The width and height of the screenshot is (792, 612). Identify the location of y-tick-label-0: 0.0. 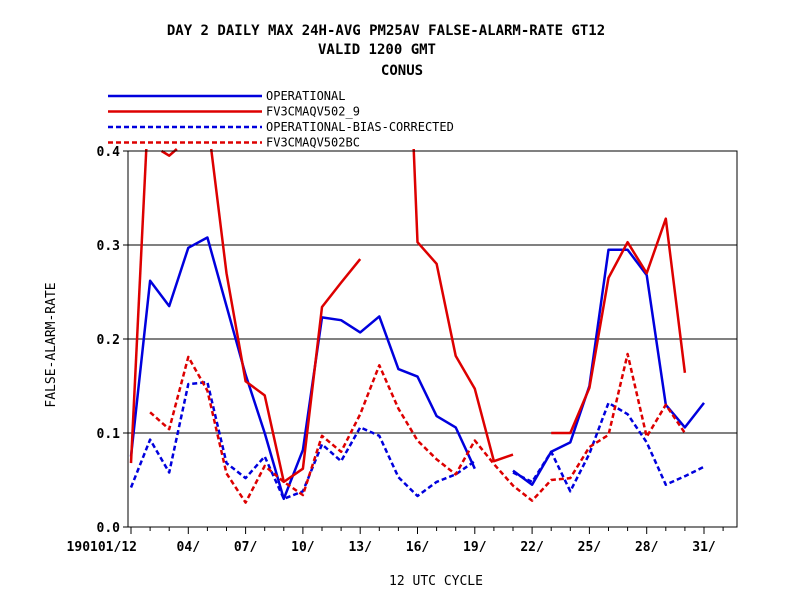
(109, 528).